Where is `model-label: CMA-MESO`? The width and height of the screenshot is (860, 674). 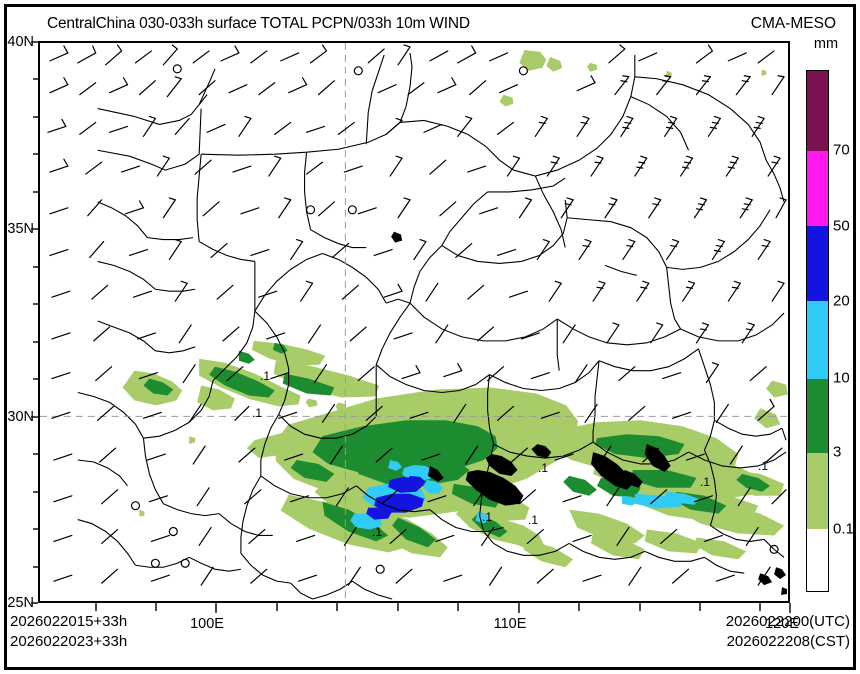
model-label: CMA-MESO is located at coordinates (793, 23).